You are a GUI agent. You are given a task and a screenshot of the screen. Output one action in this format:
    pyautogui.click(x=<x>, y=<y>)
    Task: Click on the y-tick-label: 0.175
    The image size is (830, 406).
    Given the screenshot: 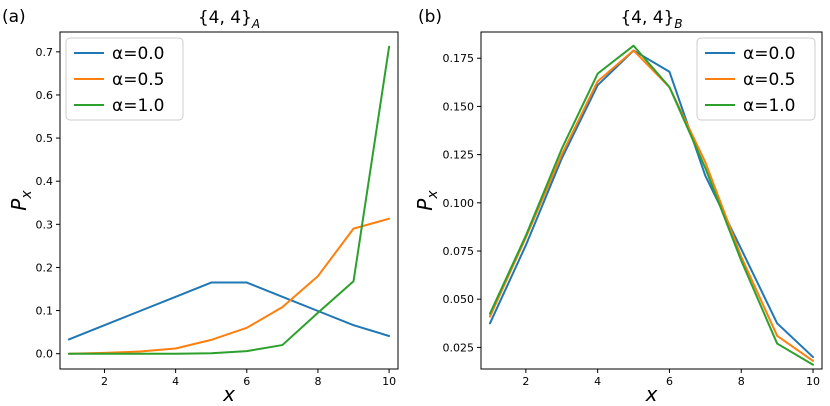 What is the action you would take?
    pyautogui.click(x=459, y=58)
    